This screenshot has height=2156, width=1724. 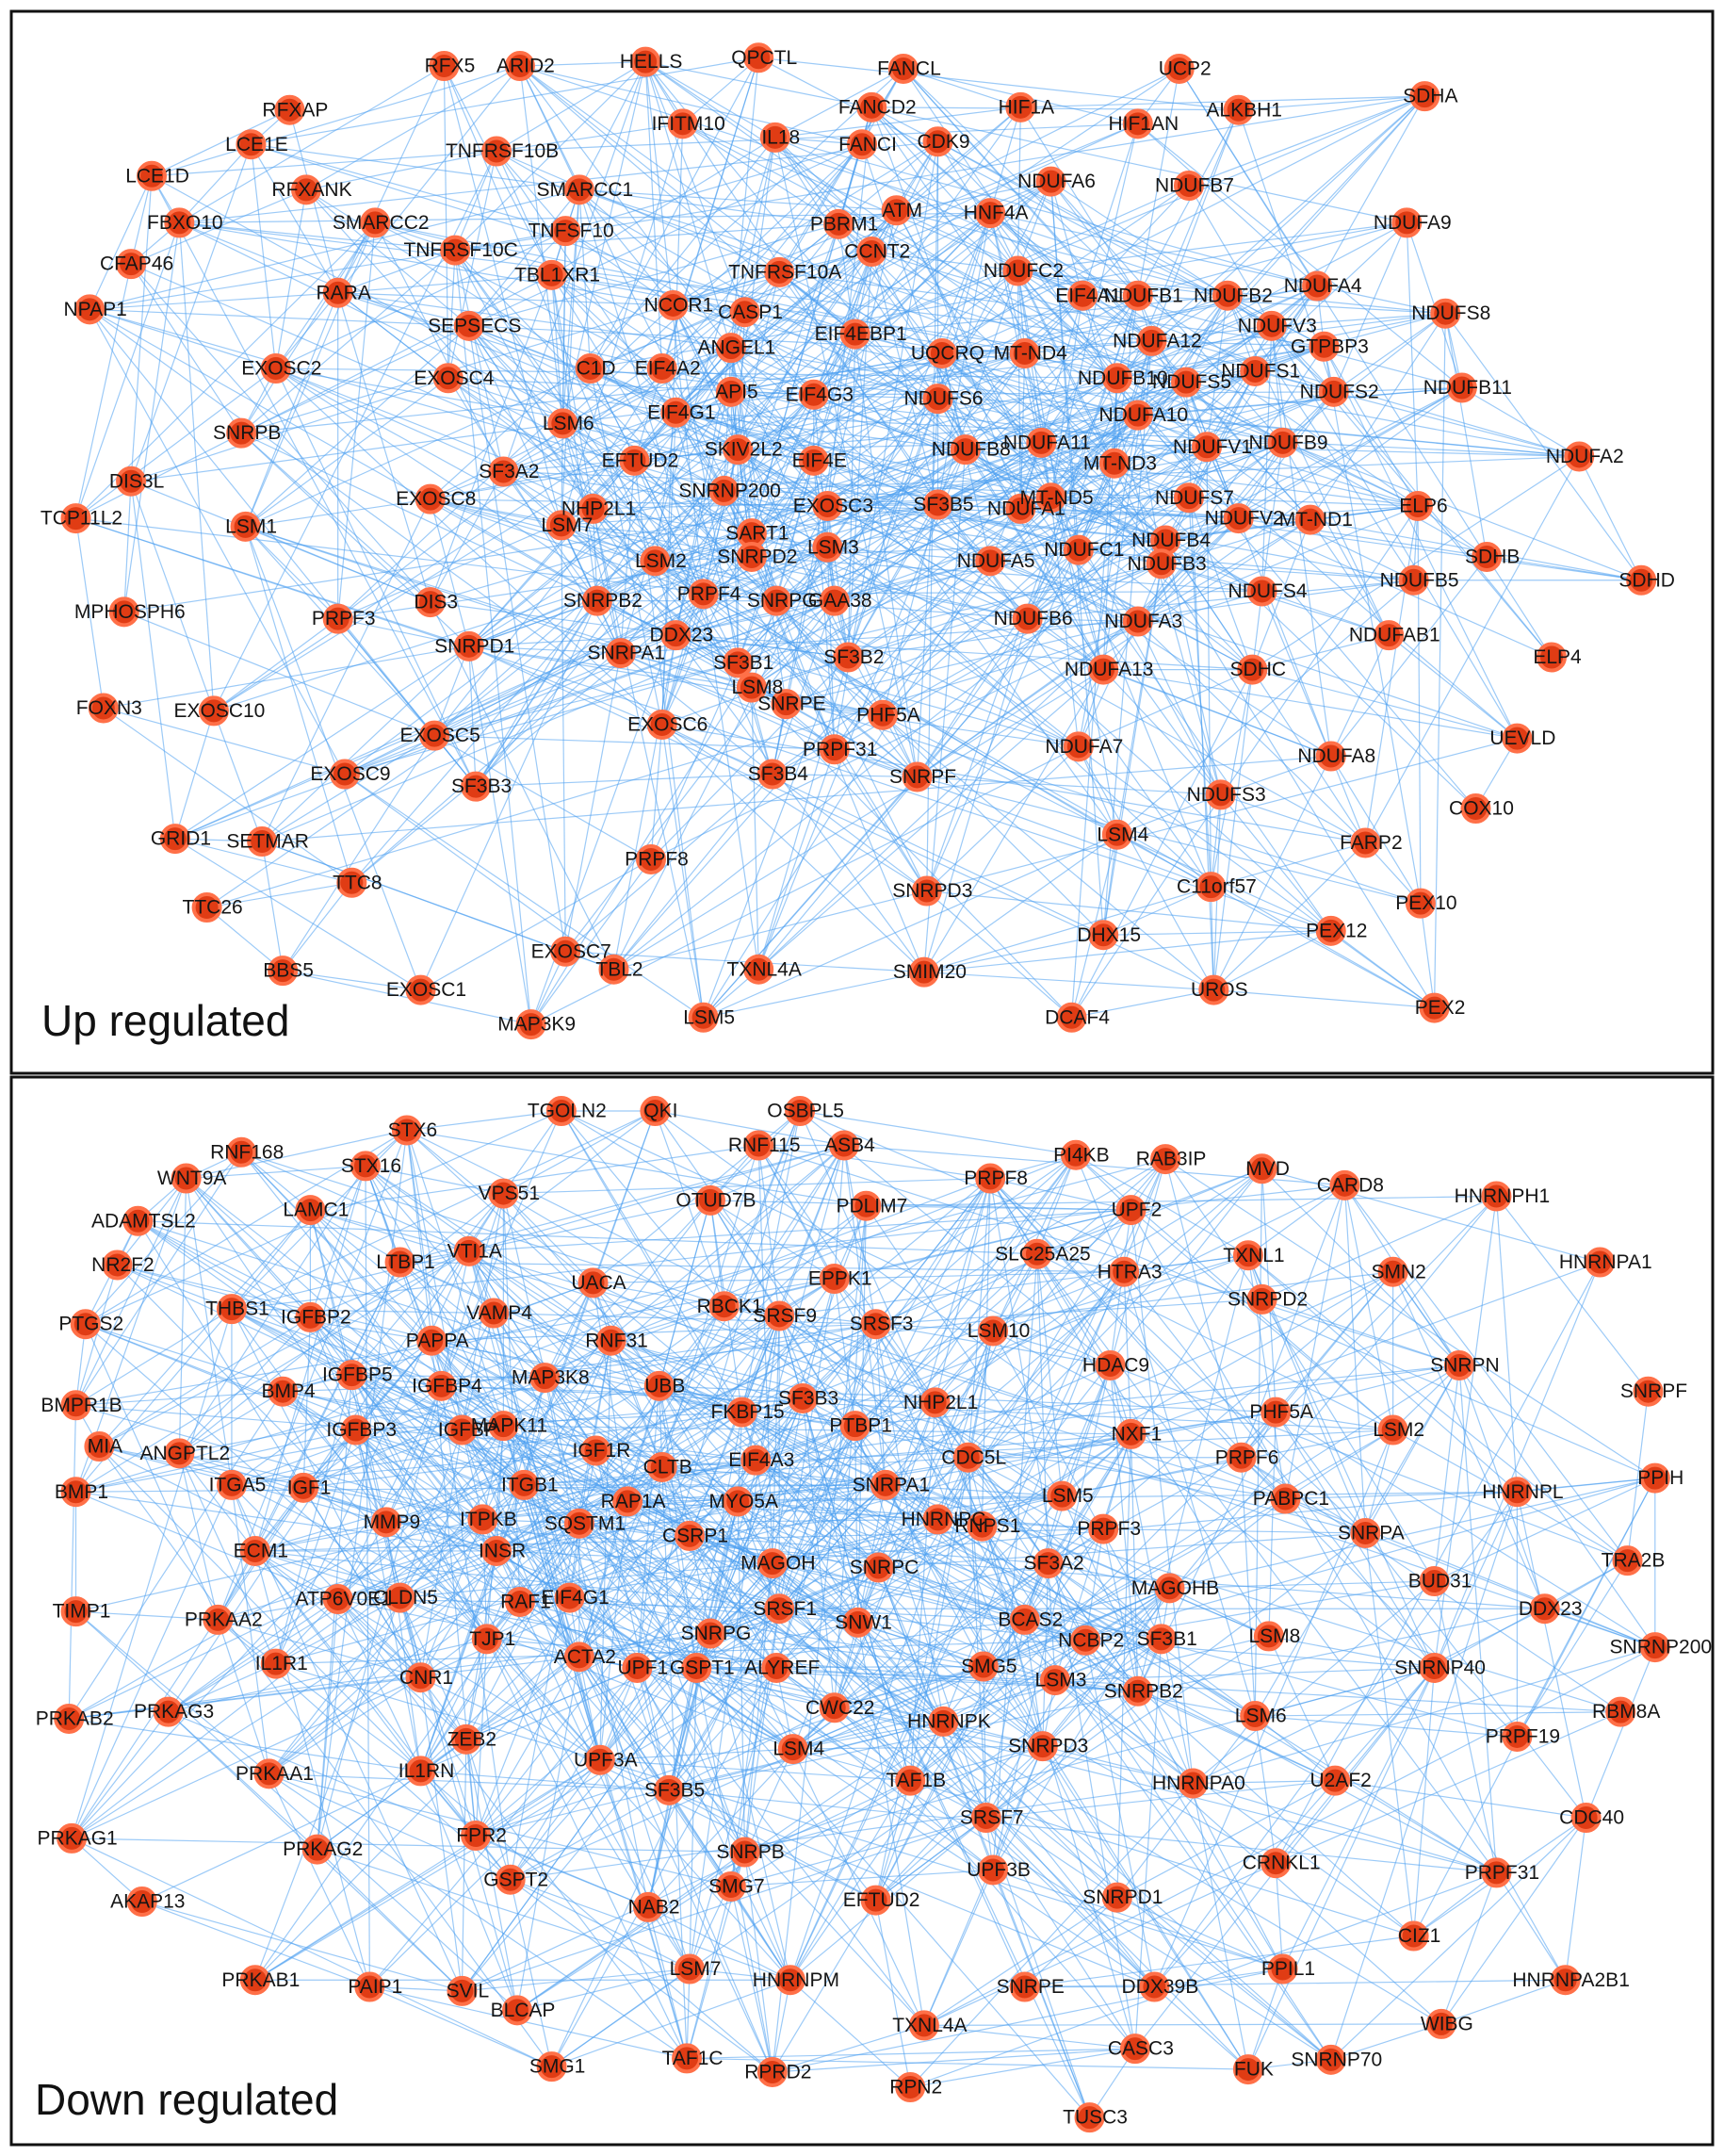 I want to click on gene-label: ITGA5, so click(x=238, y=1484).